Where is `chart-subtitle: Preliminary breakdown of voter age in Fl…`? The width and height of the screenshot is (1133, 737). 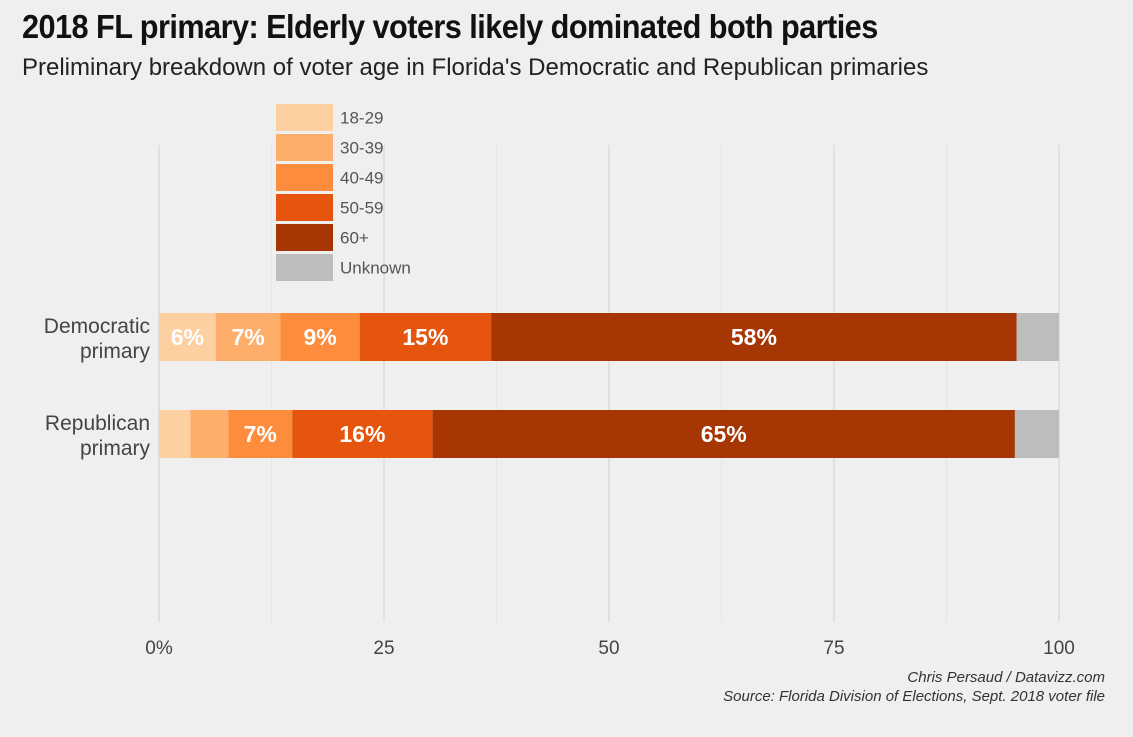
chart-subtitle: Preliminary breakdown of voter age in Fl… is located at coordinates (475, 67).